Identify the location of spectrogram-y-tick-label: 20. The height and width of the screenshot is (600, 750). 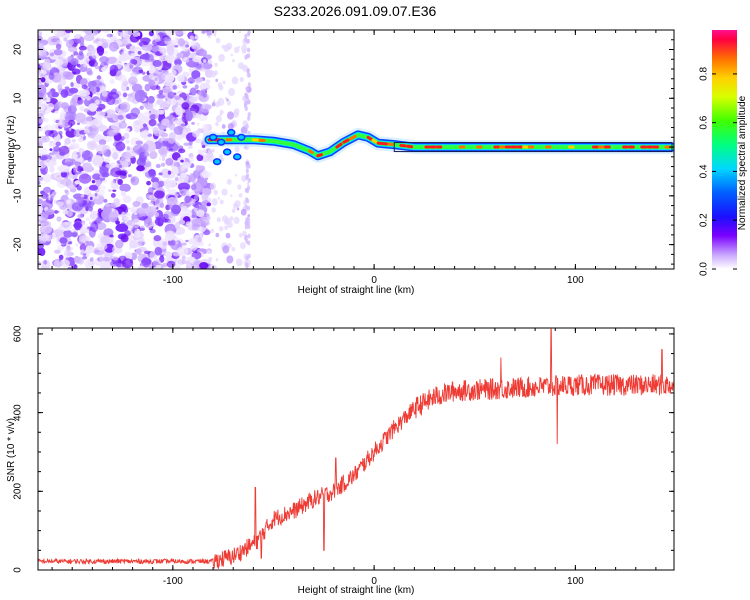
(18, 50).